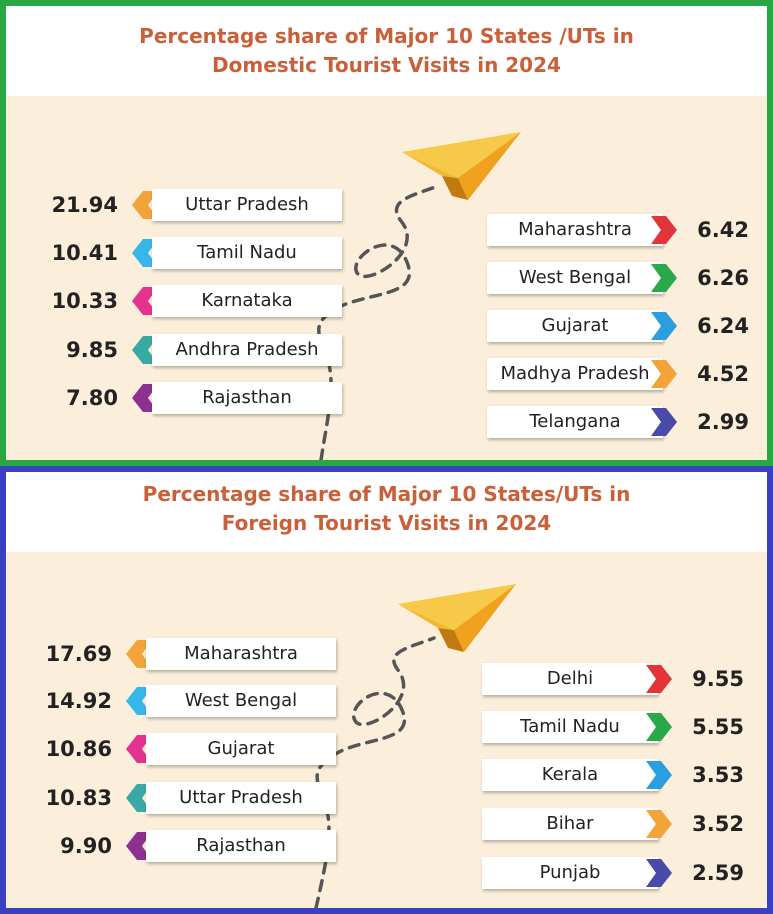  What do you see at coordinates (718, 775) in the screenshot?
I see `foreign-right-value-3: 3.53` at bounding box center [718, 775].